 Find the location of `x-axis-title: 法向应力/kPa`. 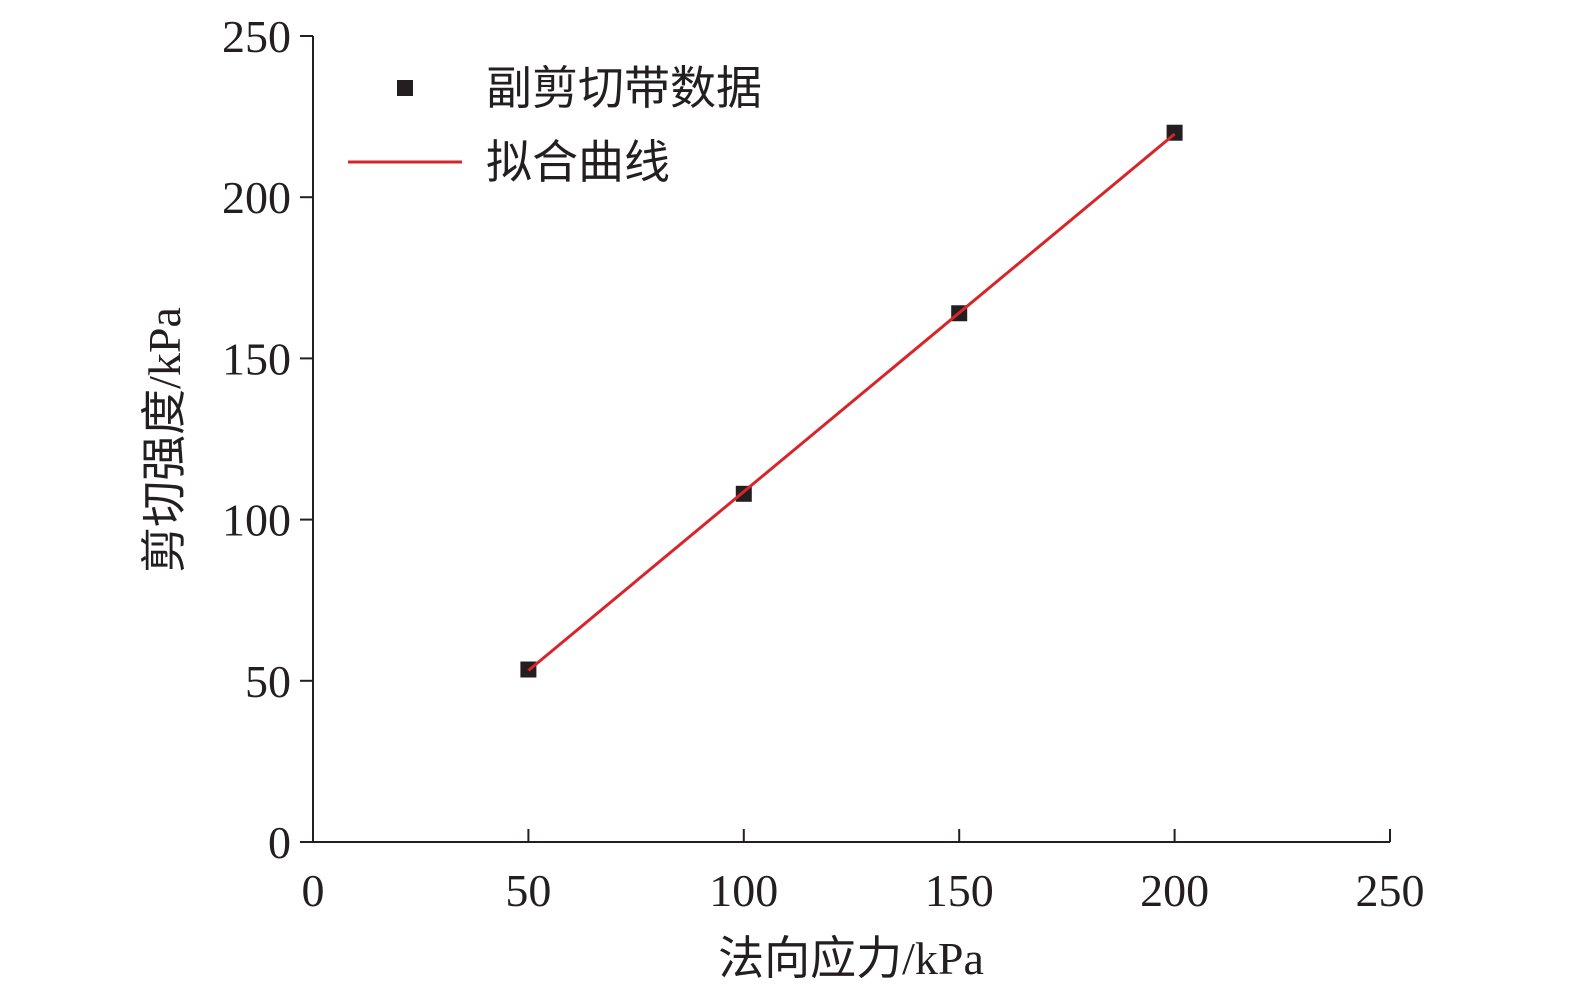

x-axis-title: 法向应力/kPa is located at coordinates (851, 958).